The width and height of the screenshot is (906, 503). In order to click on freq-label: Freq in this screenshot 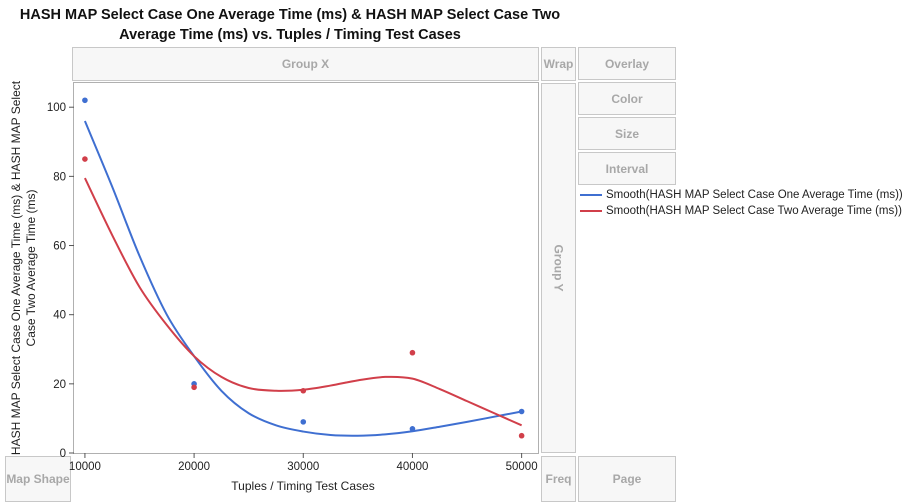, I will do `click(558, 479)`.